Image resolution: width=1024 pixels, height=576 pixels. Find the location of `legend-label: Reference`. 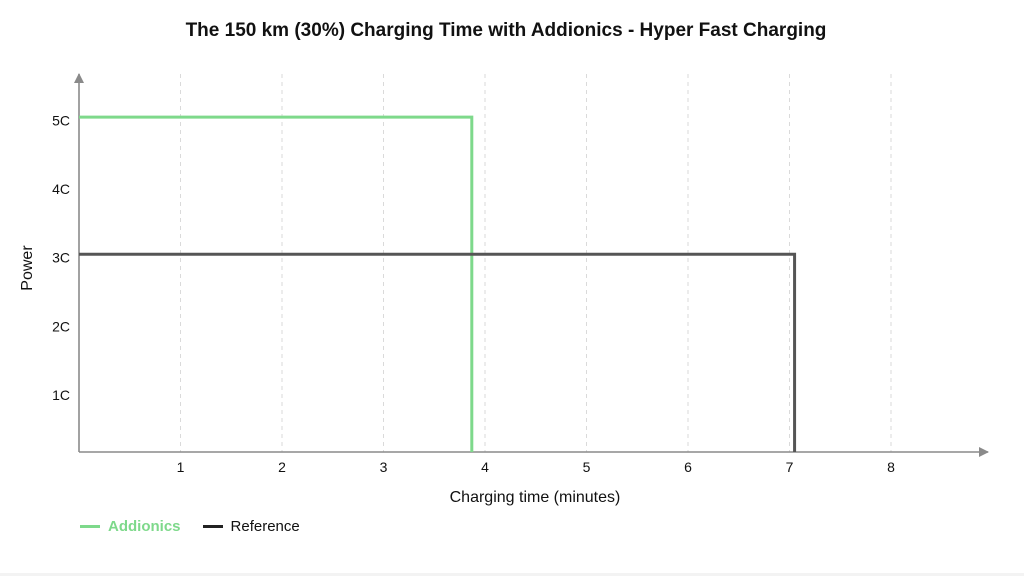

legend-label: Reference is located at coordinates (265, 526).